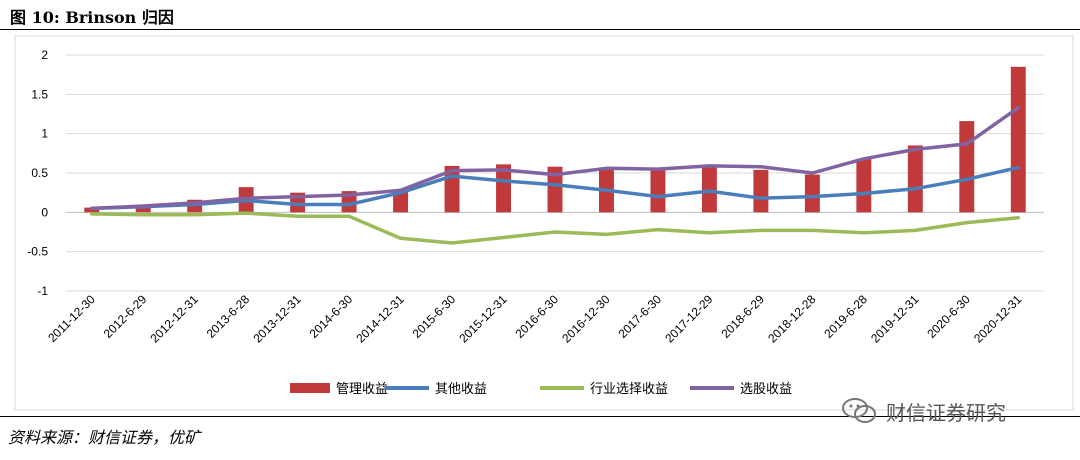 This screenshot has height=460, width=1080. I want to click on x-tick-label: 2018-6-29, so click(742, 316).